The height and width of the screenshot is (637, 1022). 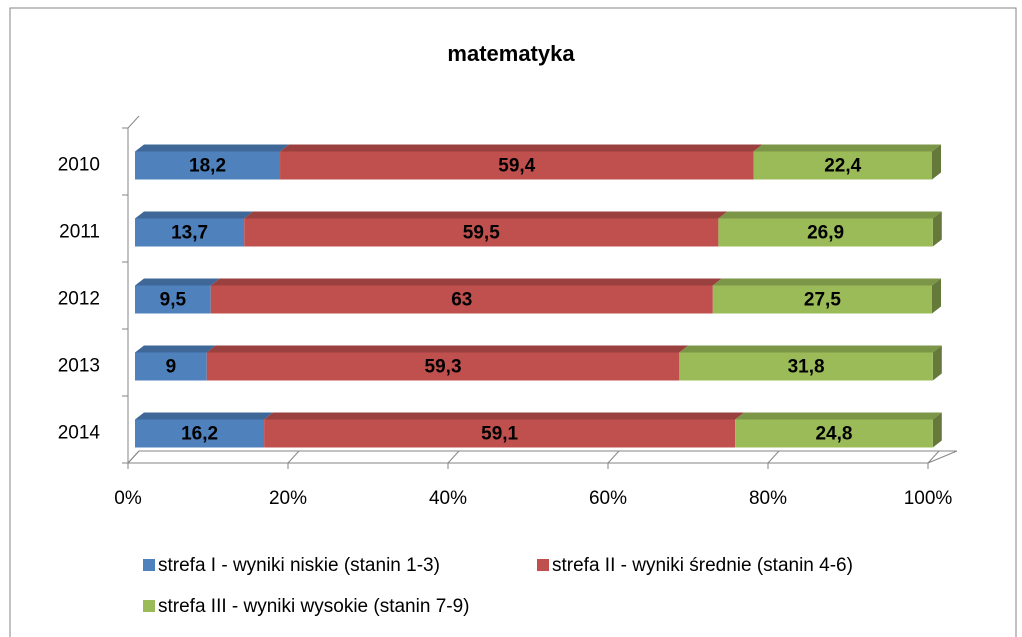 I want to click on y-tick-label: 2010, so click(x=79, y=165).